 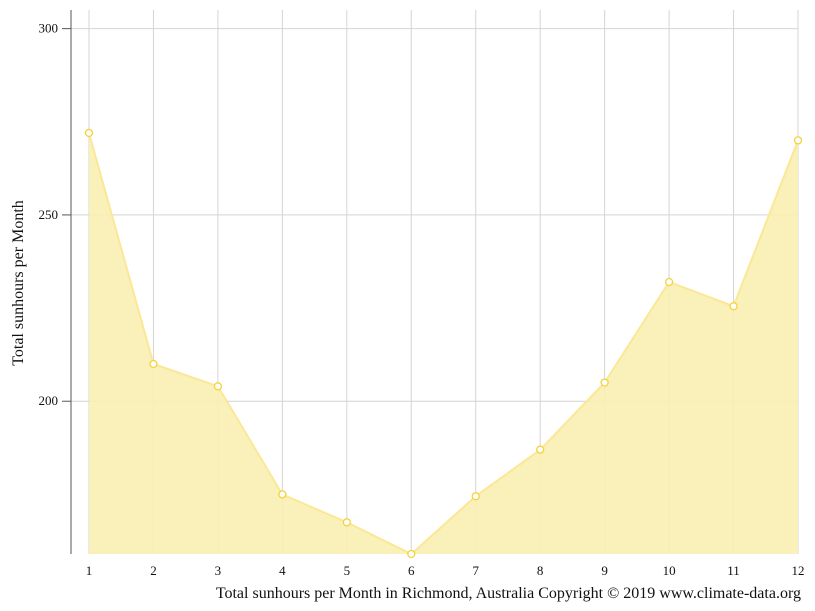 I want to click on y-axis-title: Total sunhours per Month, so click(x=18, y=283).